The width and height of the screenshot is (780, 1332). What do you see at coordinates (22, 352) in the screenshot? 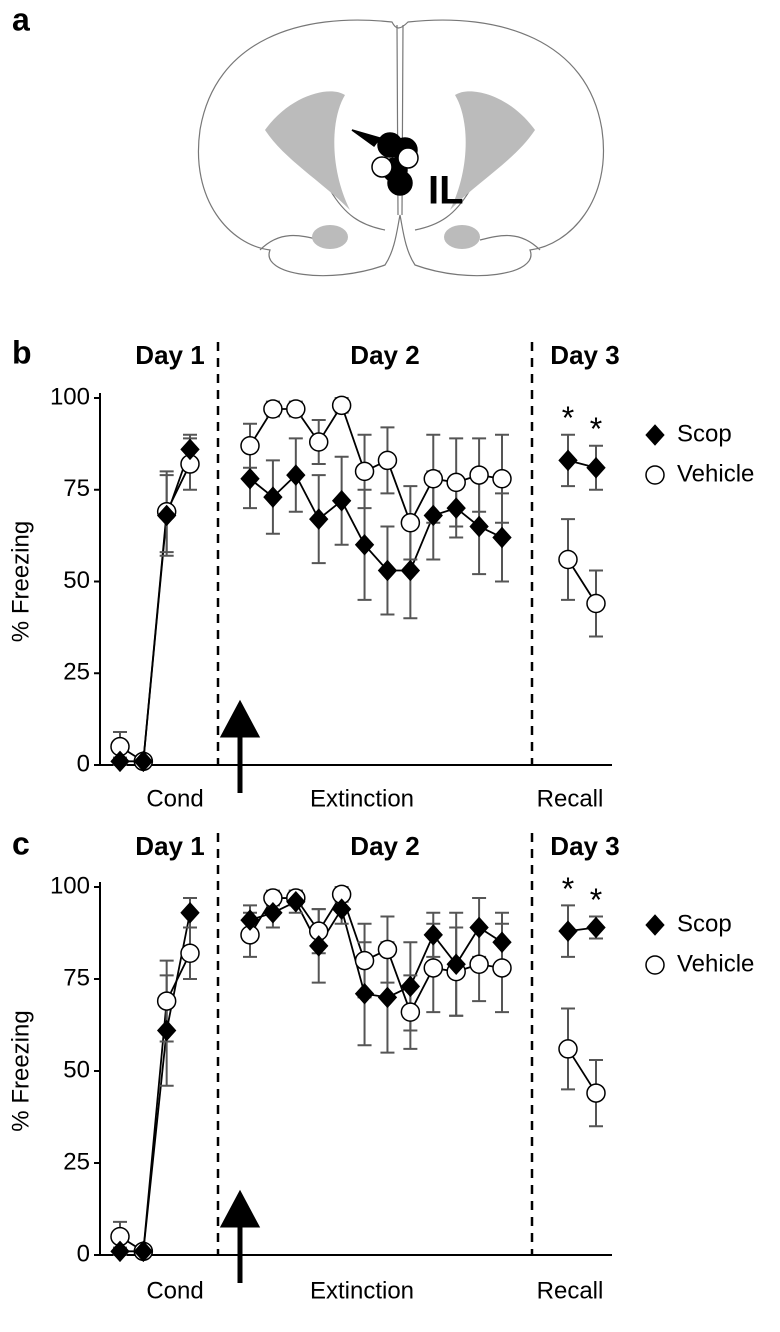
I see `panel-label: b` at bounding box center [22, 352].